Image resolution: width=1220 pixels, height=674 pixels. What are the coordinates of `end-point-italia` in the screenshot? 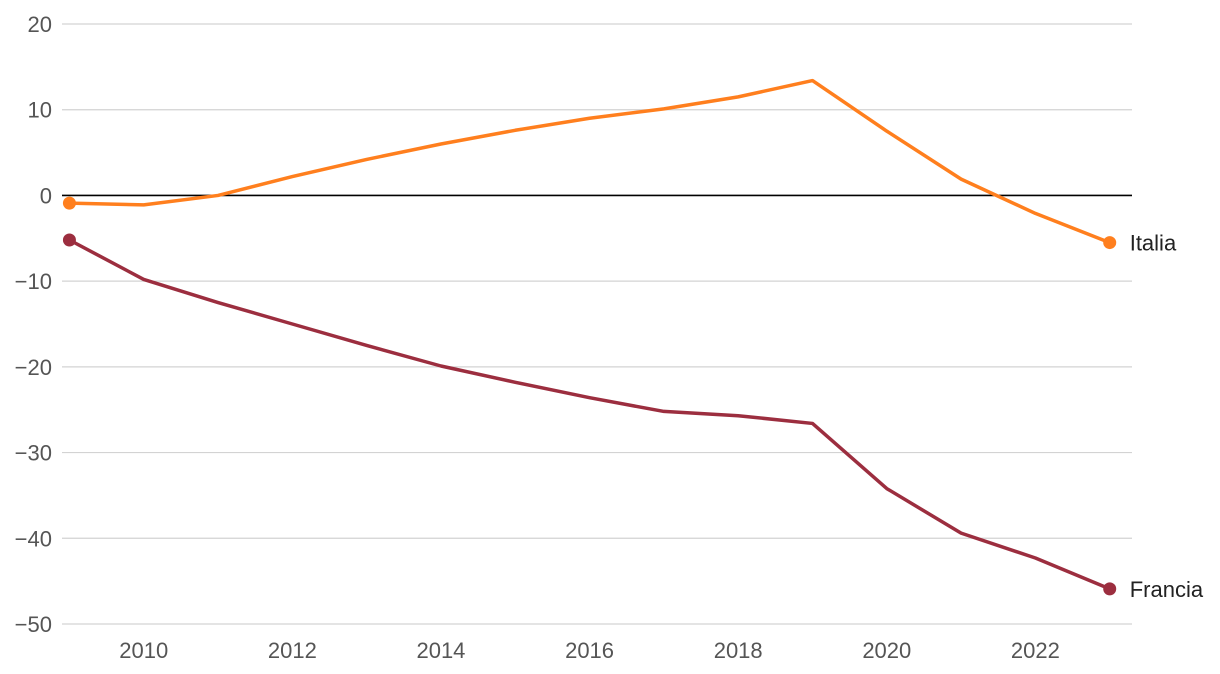 It's located at (1110, 243).